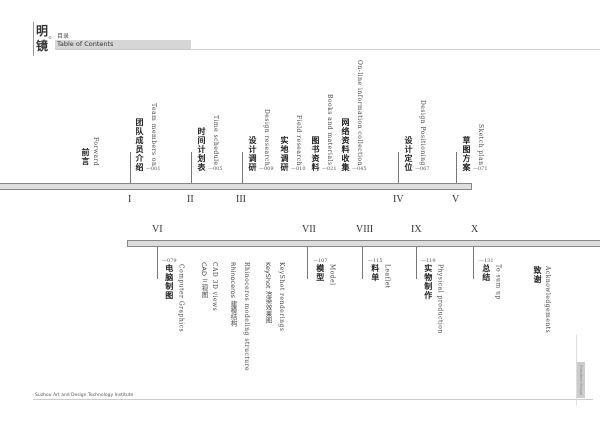 The height and width of the screenshot is (424, 600). What do you see at coordinates (90, 151) in the screenshot?
I see `toc-item-forward: 前言 Forward` at bounding box center [90, 151].